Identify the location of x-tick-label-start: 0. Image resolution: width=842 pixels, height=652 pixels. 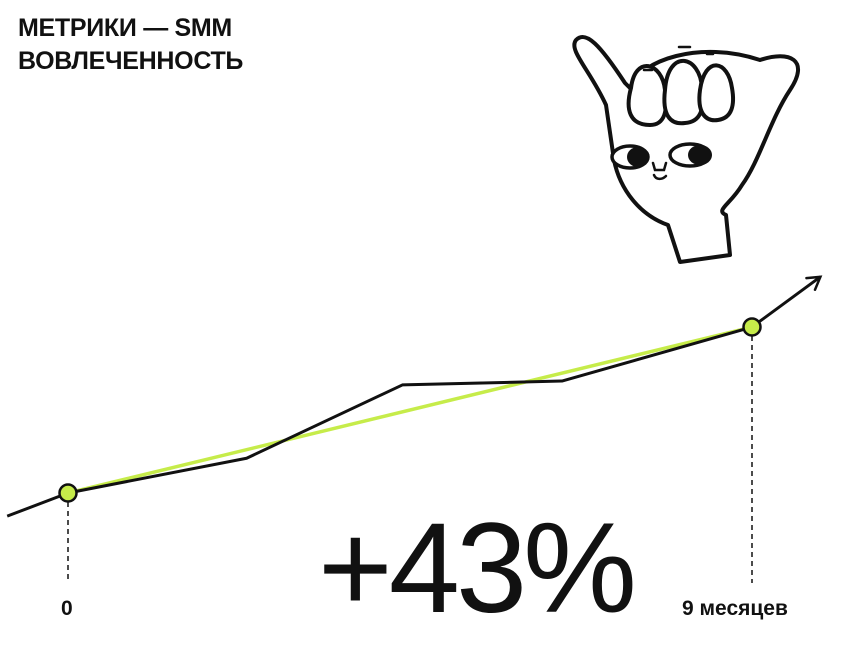
(67, 608).